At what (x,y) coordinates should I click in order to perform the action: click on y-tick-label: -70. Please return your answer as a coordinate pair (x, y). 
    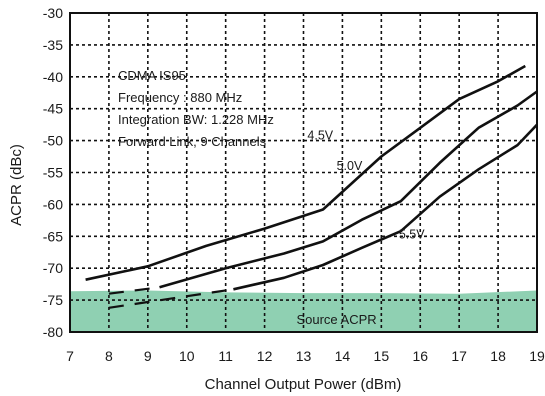
    Looking at the image, I should click on (53, 268).